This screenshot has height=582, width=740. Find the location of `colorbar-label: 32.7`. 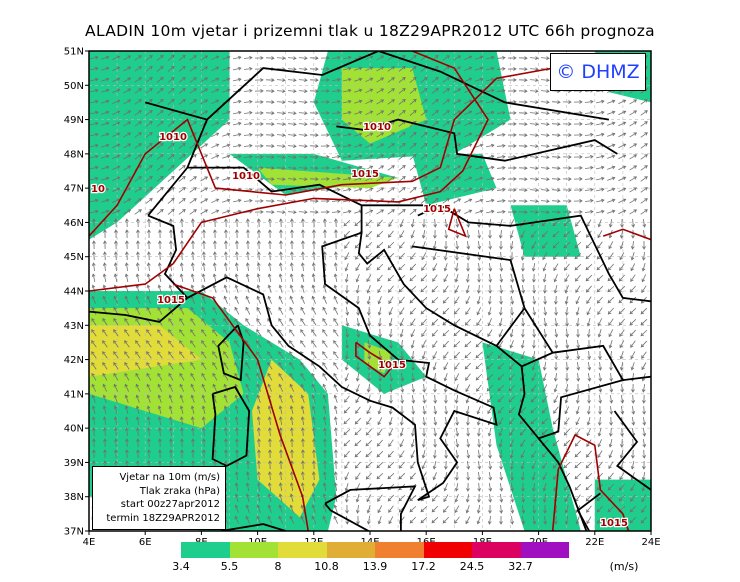

colorbar-label: 32.7 is located at coordinates (520, 566).